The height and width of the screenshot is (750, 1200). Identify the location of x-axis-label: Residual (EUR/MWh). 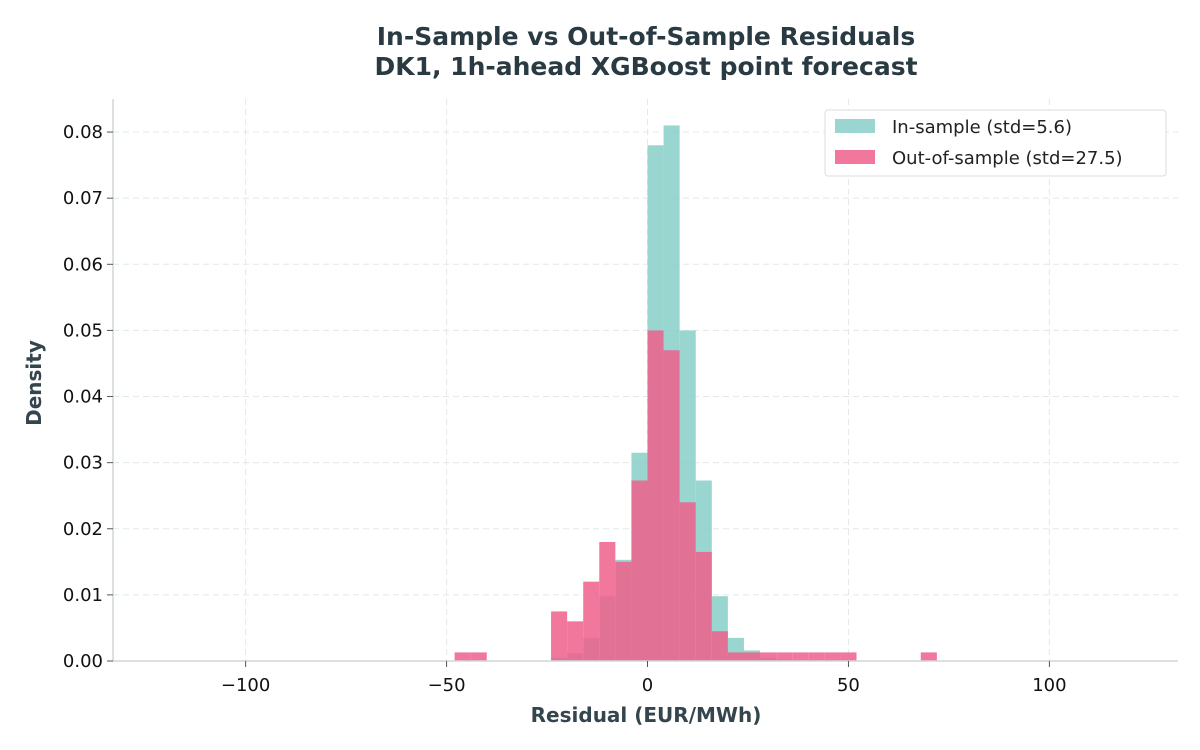
(646, 715).